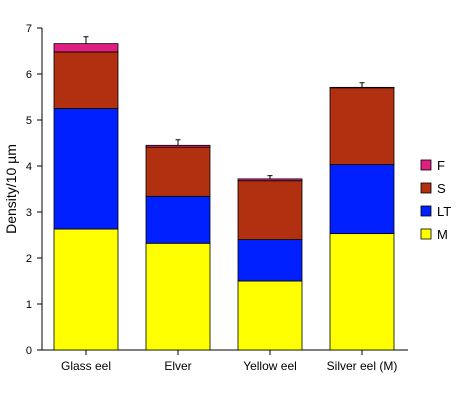 Image resolution: width=474 pixels, height=400 pixels. What do you see at coordinates (29, 75) in the screenshot?
I see `y-tick-label: 6` at bounding box center [29, 75].